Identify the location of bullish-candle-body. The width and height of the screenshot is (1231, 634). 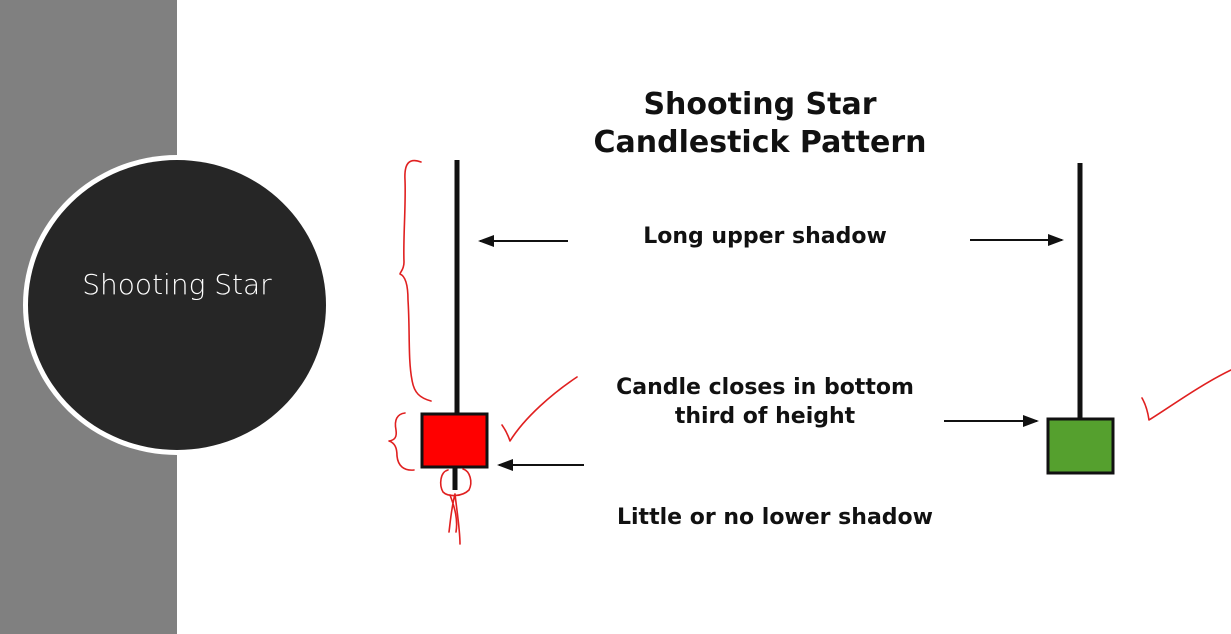
(1080, 446).